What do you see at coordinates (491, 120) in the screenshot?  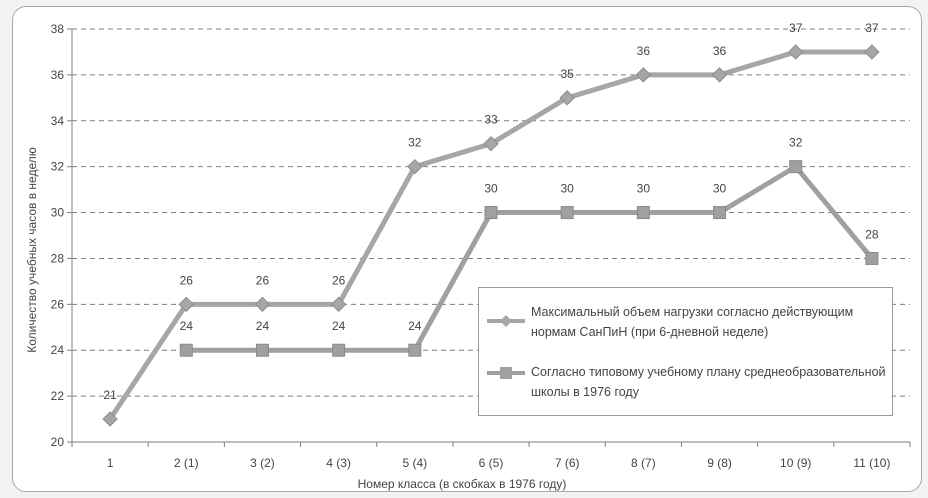 I see `data-label: 33` at bounding box center [491, 120].